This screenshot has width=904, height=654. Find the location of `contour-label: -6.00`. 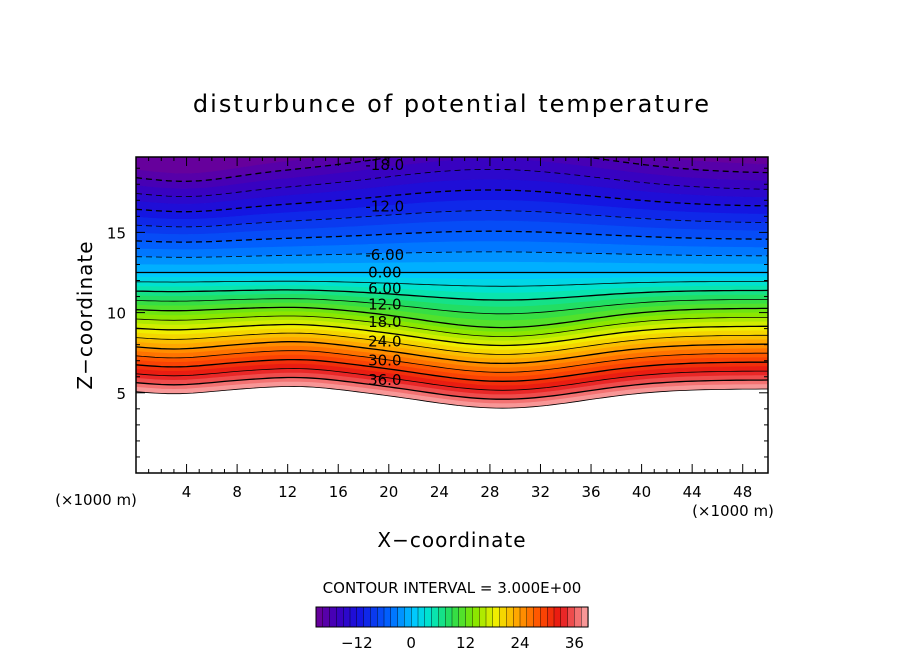

contour-label: -6.00 is located at coordinates (384, 255).